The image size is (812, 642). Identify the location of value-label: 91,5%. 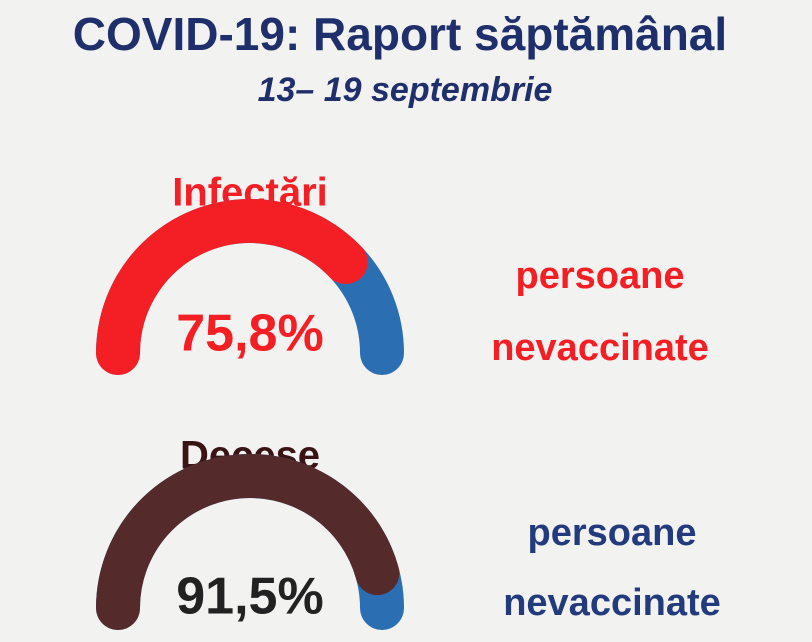
(249, 597).